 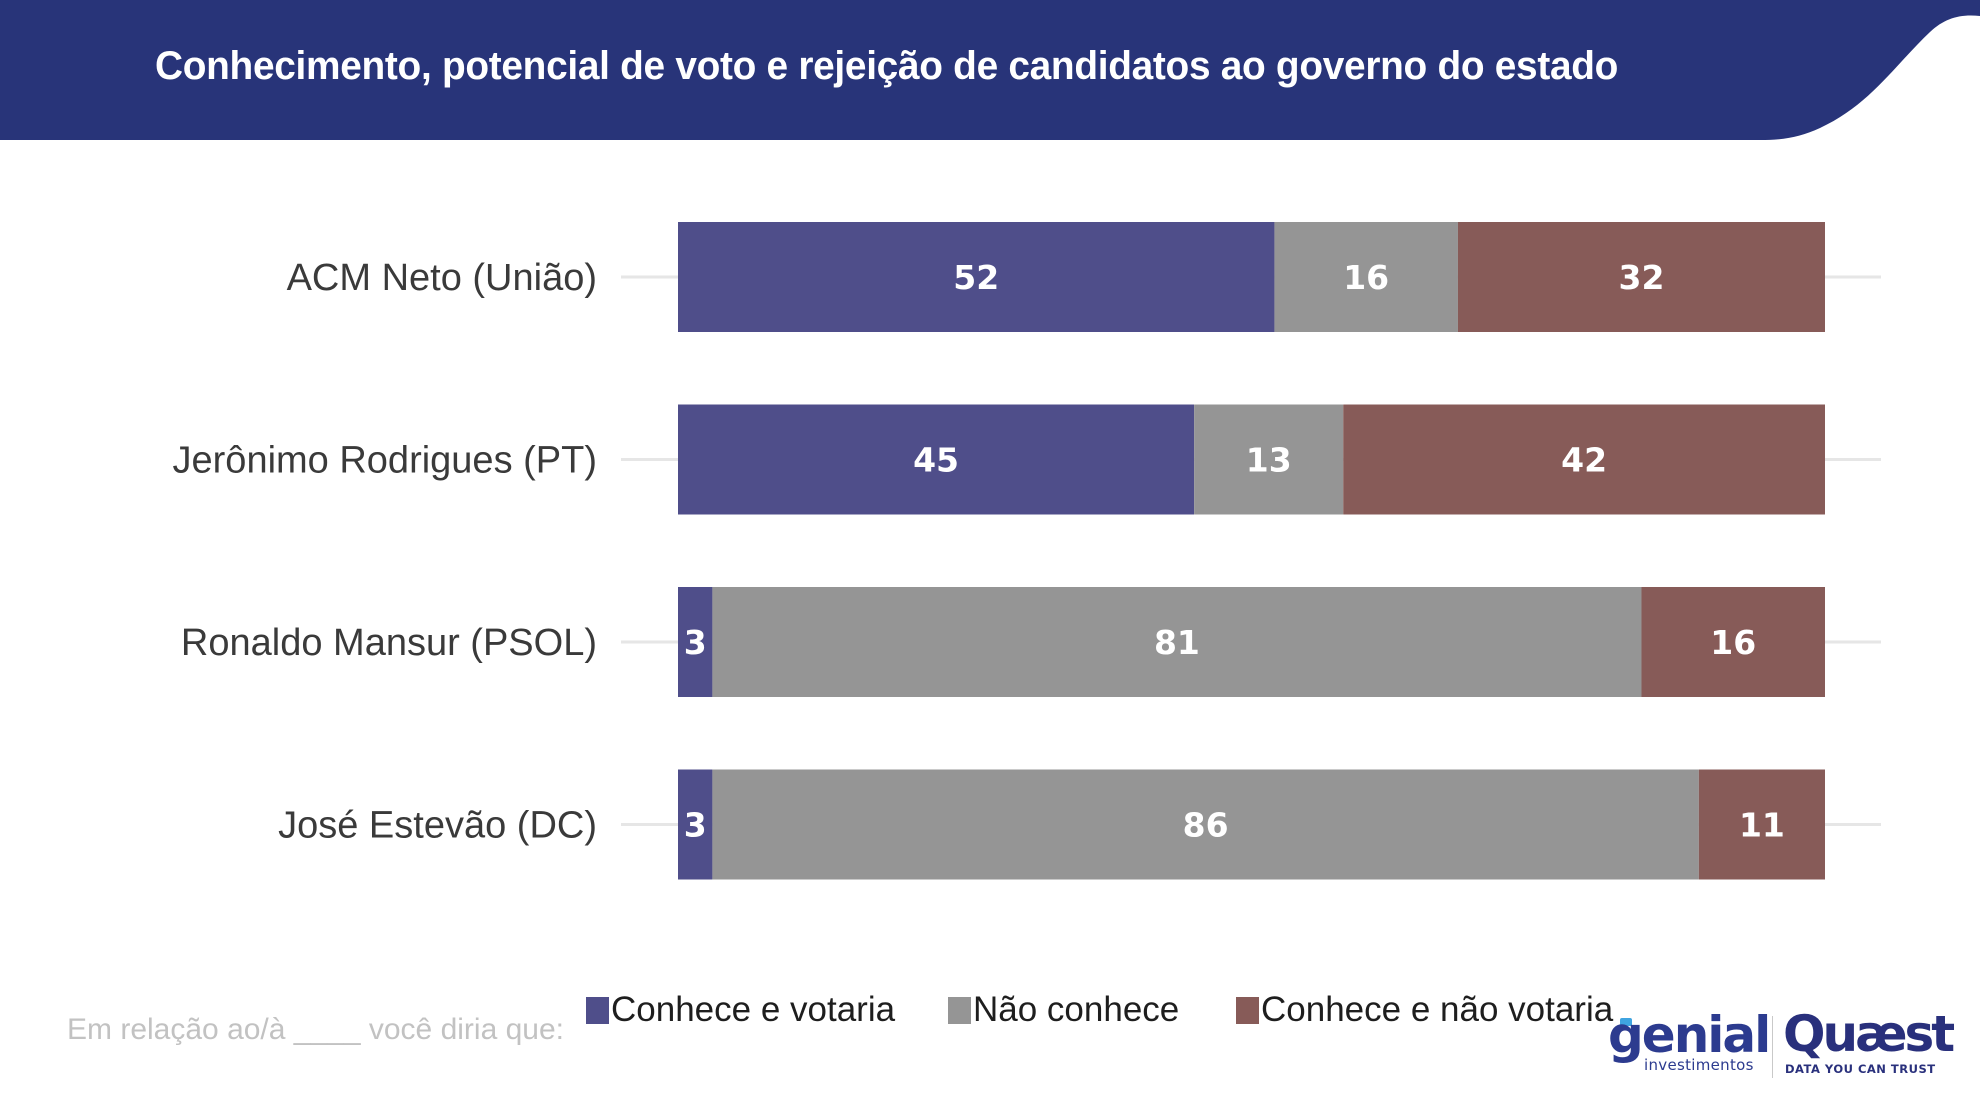 I want to click on header-shape, so click(x=990, y=70).